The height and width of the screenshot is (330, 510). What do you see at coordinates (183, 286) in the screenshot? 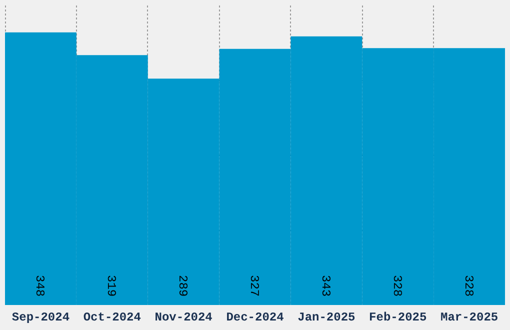
I see `data-label: 289` at bounding box center [183, 286].